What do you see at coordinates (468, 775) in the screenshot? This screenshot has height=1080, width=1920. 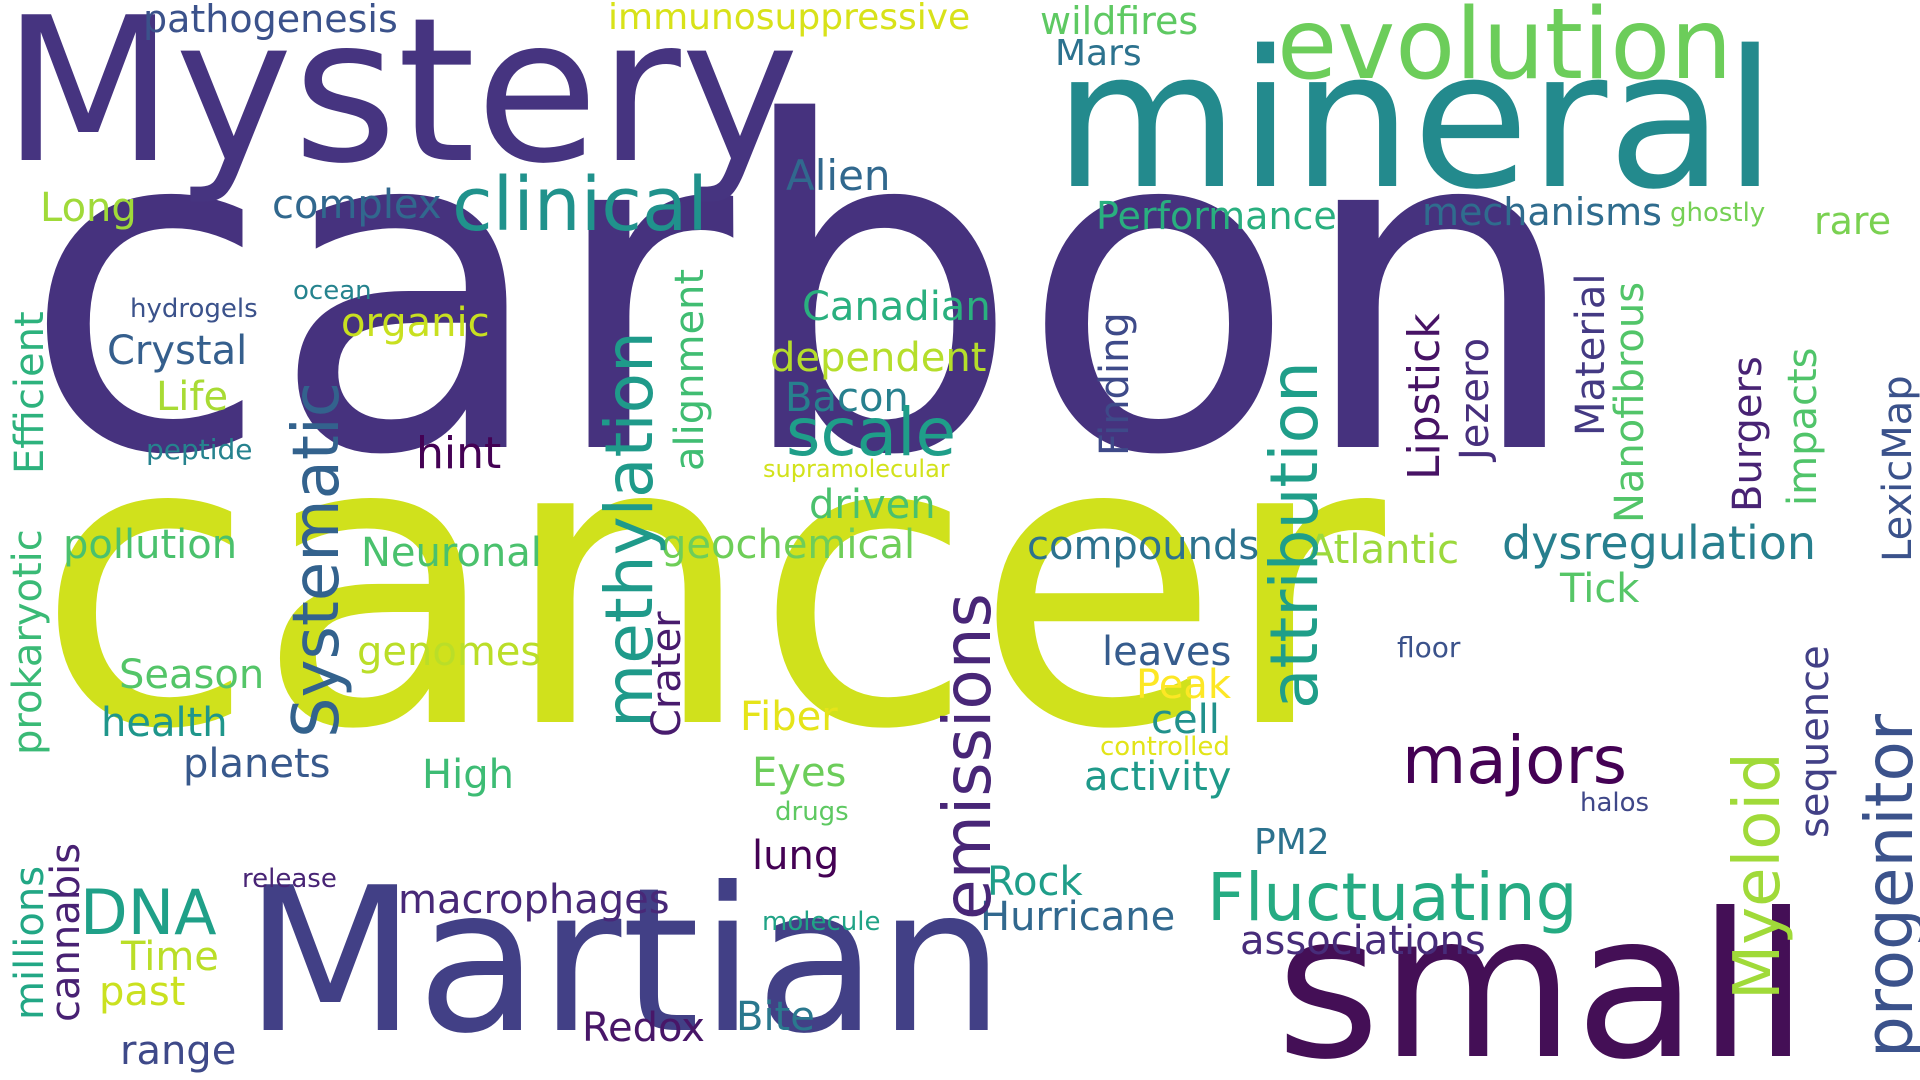 I see `word-high: High` at bounding box center [468, 775].